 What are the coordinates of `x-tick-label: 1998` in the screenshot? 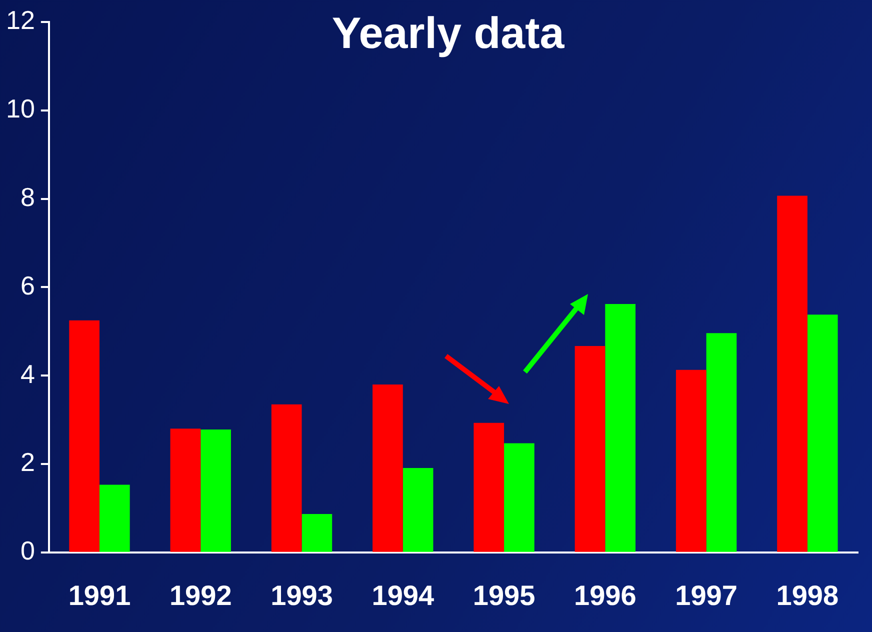 It's located at (807, 595).